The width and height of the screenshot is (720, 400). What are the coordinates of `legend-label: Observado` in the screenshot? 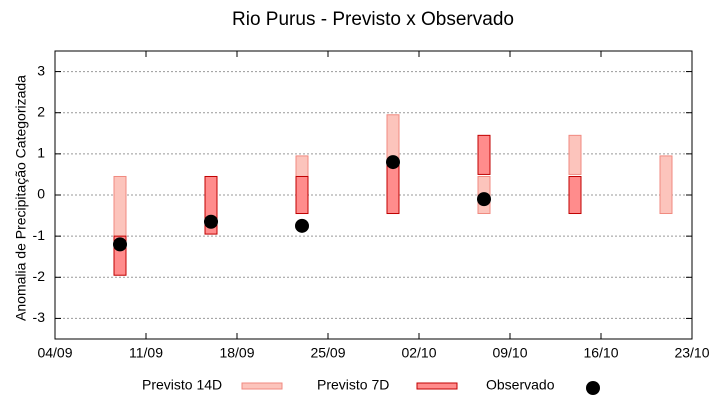 It's located at (520, 385).